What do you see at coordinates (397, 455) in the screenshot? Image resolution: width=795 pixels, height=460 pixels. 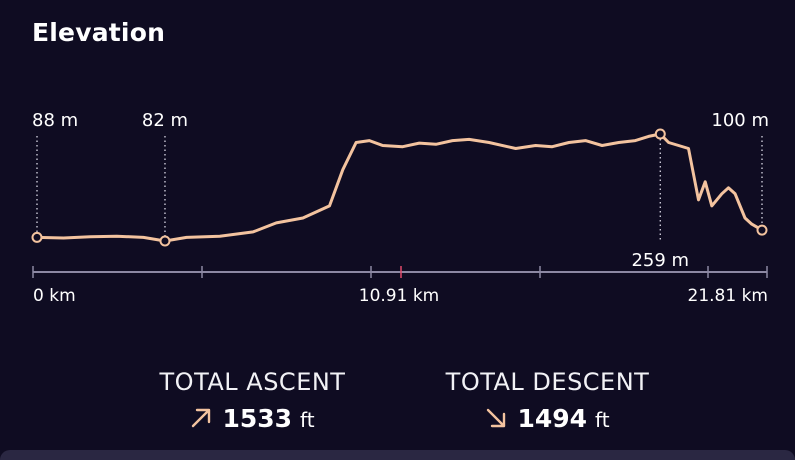 I see `bottom-sheet-edge` at bounding box center [397, 455].